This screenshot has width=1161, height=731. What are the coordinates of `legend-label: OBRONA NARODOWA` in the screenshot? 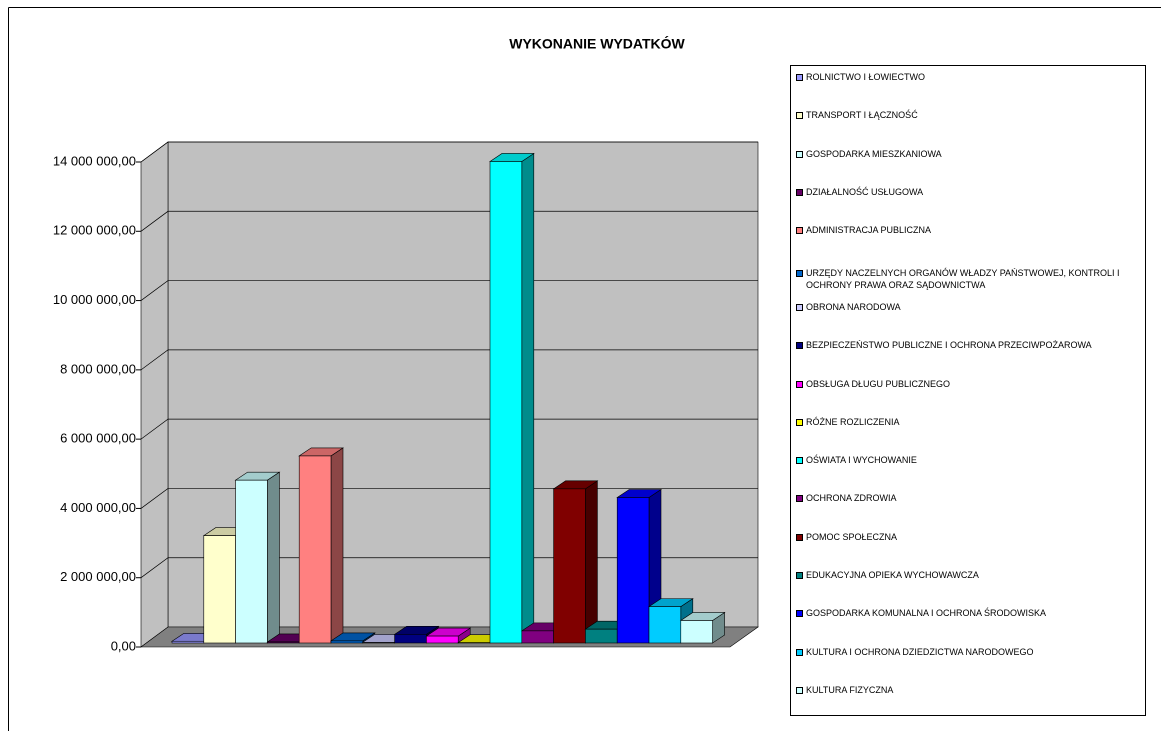 It's located at (853, 306).